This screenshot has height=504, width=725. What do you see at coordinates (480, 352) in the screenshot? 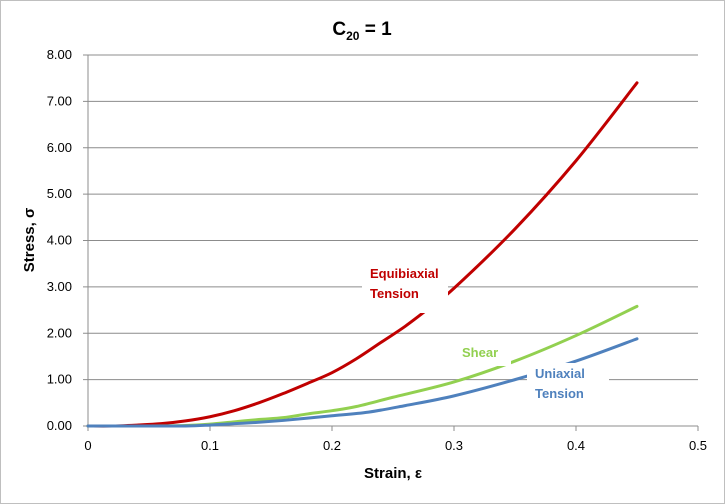
I see `series-label-shear: Shear` at bounding box center [480, 352].